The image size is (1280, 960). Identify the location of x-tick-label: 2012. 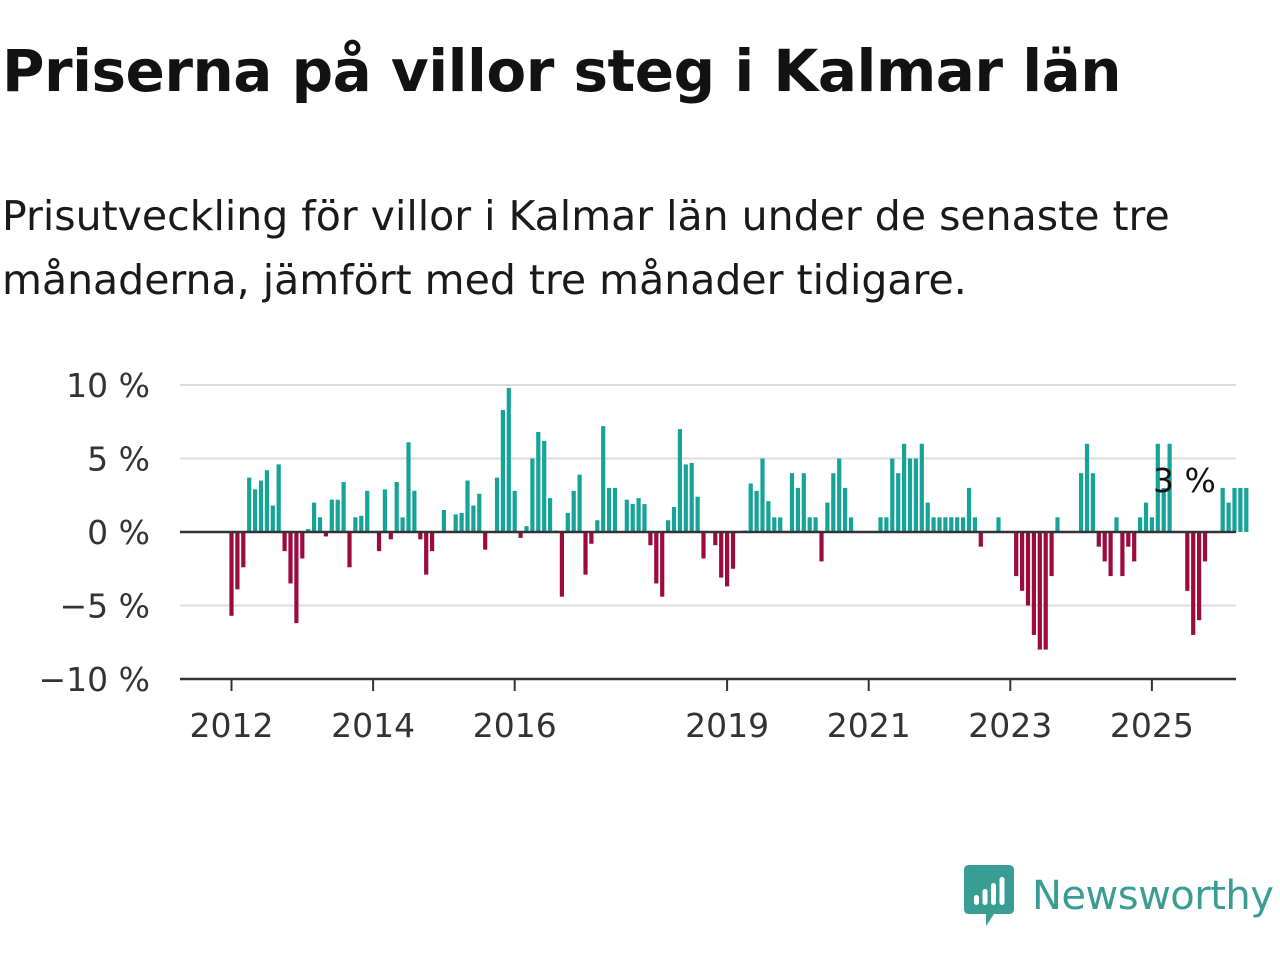
(232, 725).